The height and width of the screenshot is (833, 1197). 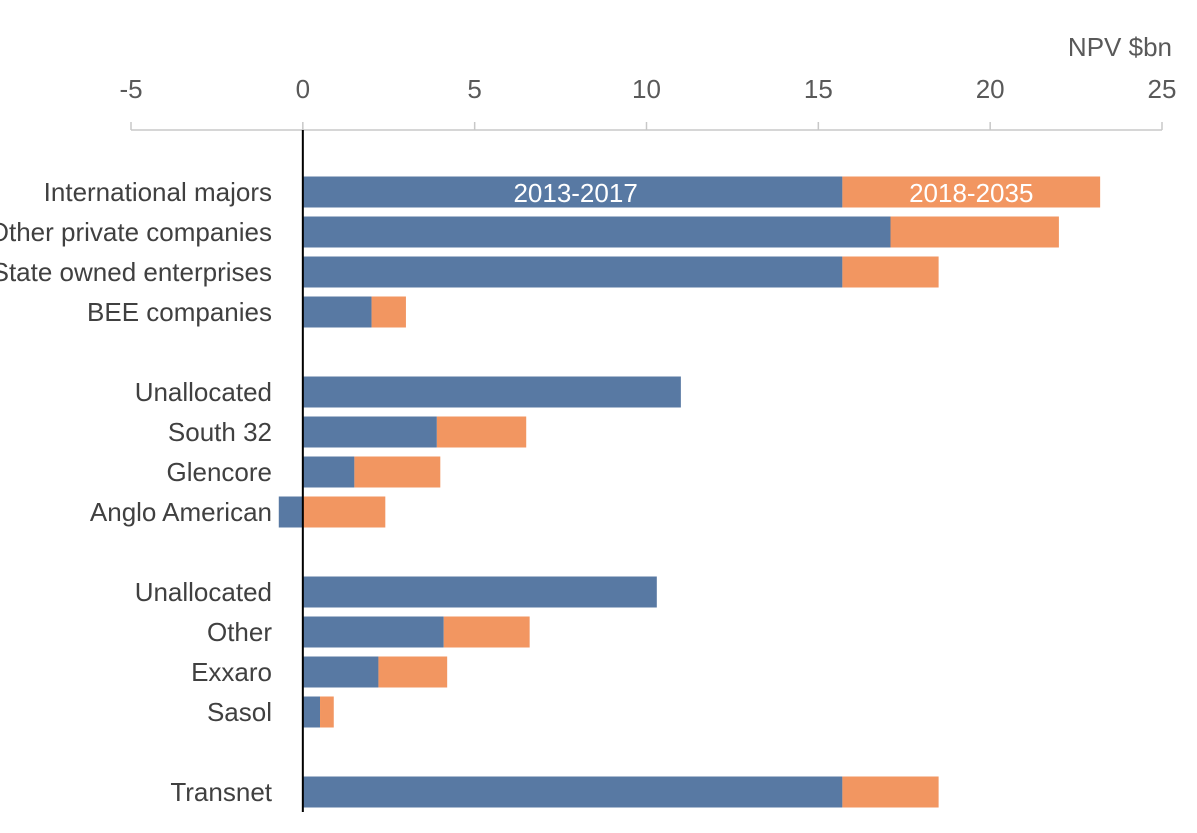 I want to click on series-label-2013-2017: 2013-2017, so click(x=575, y=193).